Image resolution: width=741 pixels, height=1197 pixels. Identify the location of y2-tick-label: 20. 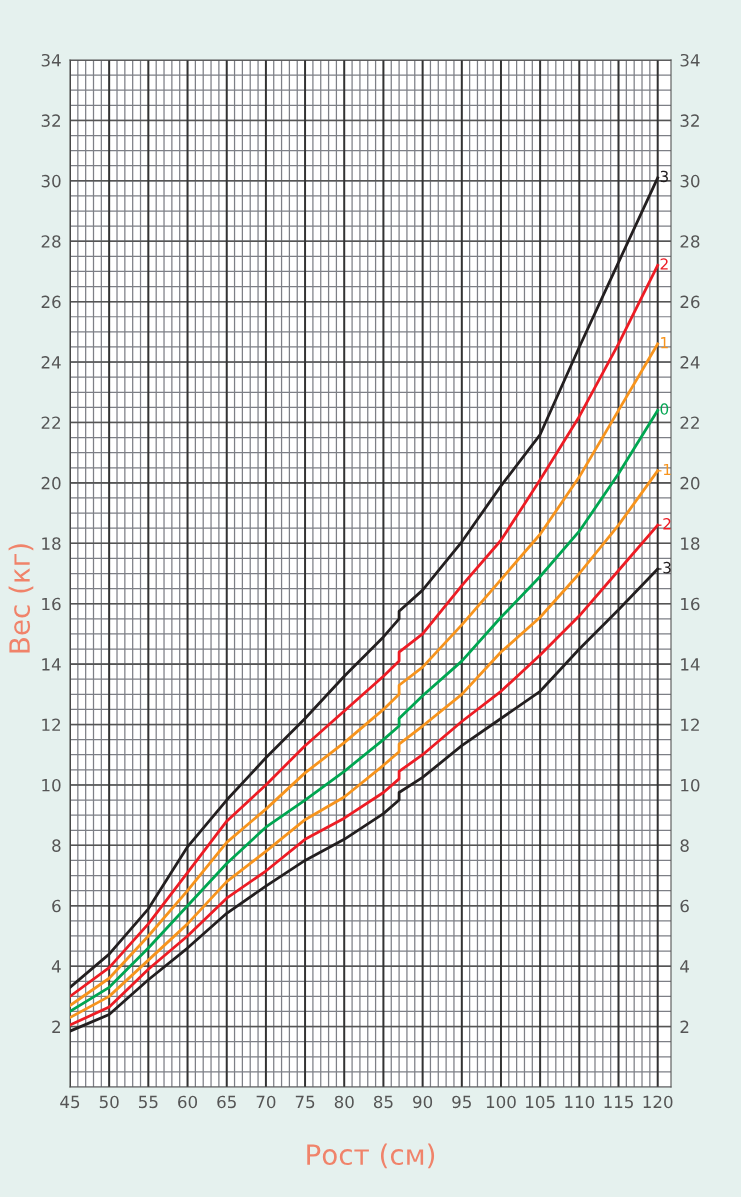
(690, 483).